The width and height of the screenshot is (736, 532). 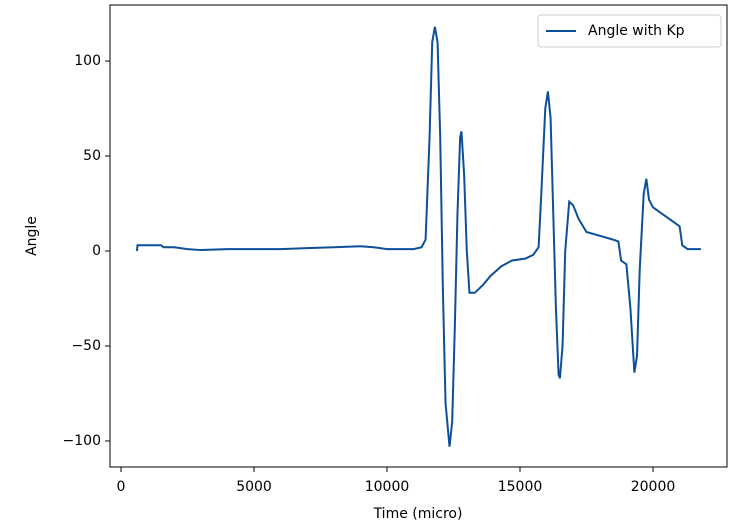 What do you see at coordinates (32, 236) in the screenshot?
I see `y-axis-label: Angle` at bounding box center [32, 236].